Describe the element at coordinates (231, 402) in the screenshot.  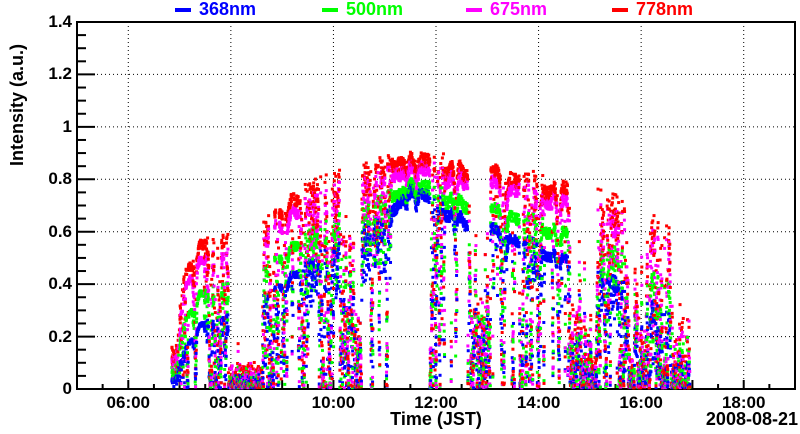
I see `x-tick-label: 08:00` at that location.